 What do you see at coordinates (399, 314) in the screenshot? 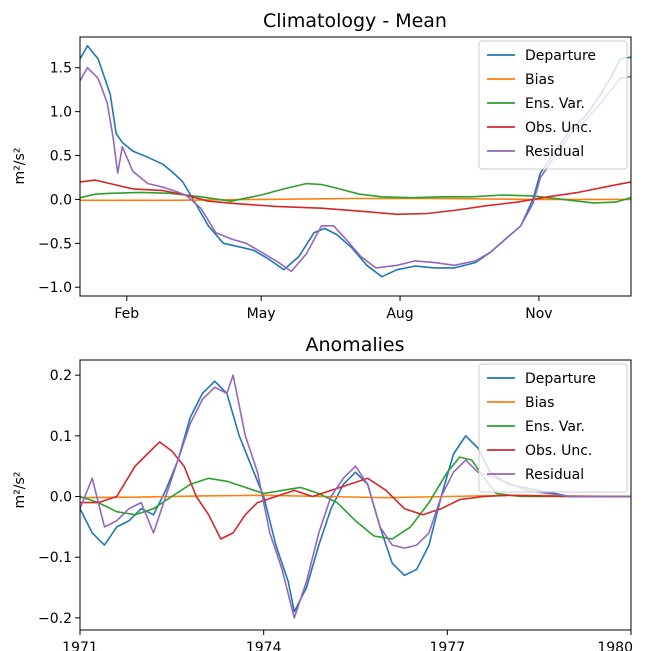
I see `x-tick-label: Aug` at bounding box center [399, 314].